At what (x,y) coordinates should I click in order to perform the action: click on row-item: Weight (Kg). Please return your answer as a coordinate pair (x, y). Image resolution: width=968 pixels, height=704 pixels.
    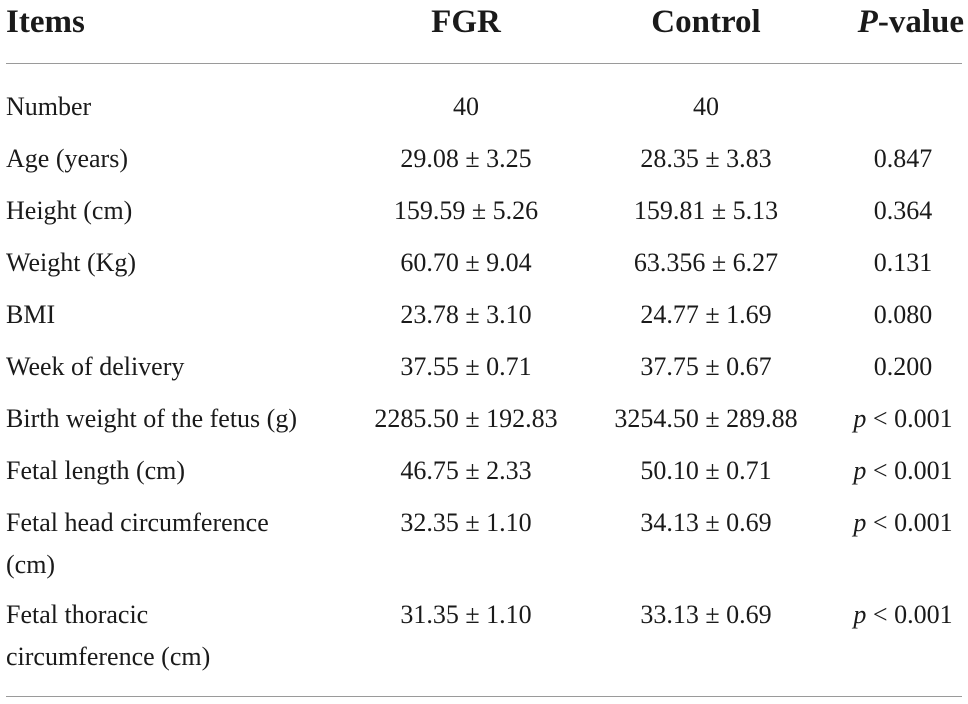
    Looking at the image, I should click on (71, 262).